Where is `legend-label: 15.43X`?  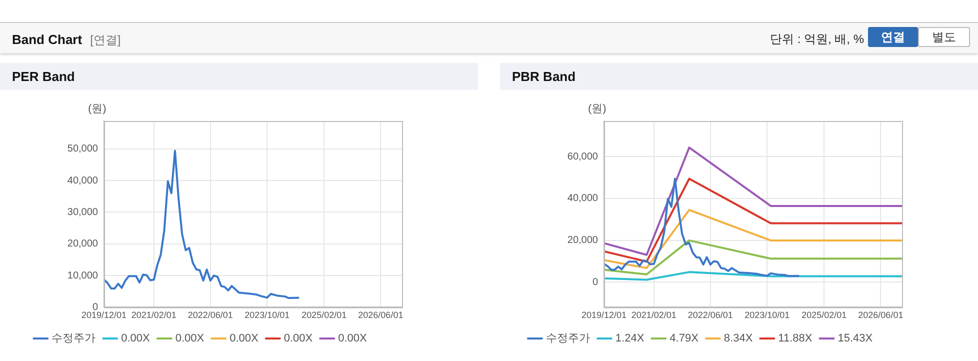 legend-label: 15.43X is located at coordinates (856, 338).